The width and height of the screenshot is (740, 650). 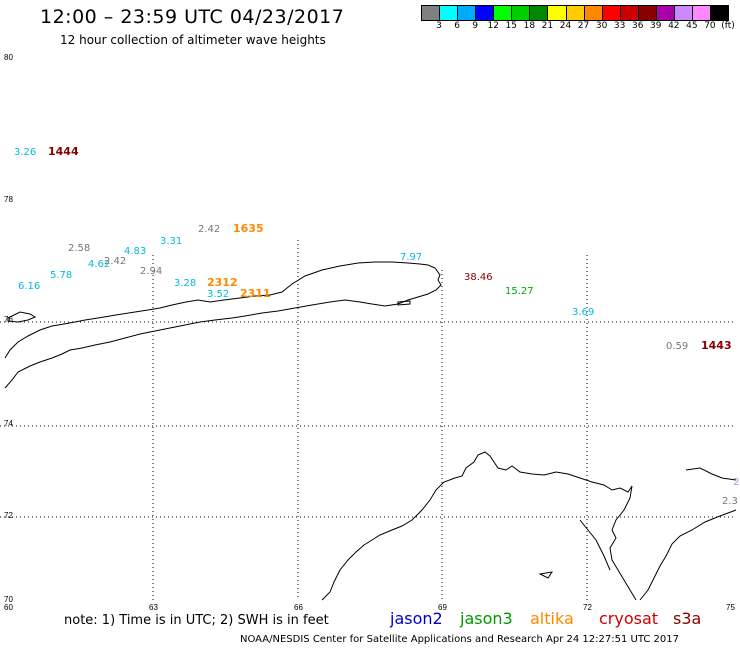 What do you see at coordinates (478, 277) in the screenshot?
I see `obs-label: 38.46` at bounding box center [478, 277].